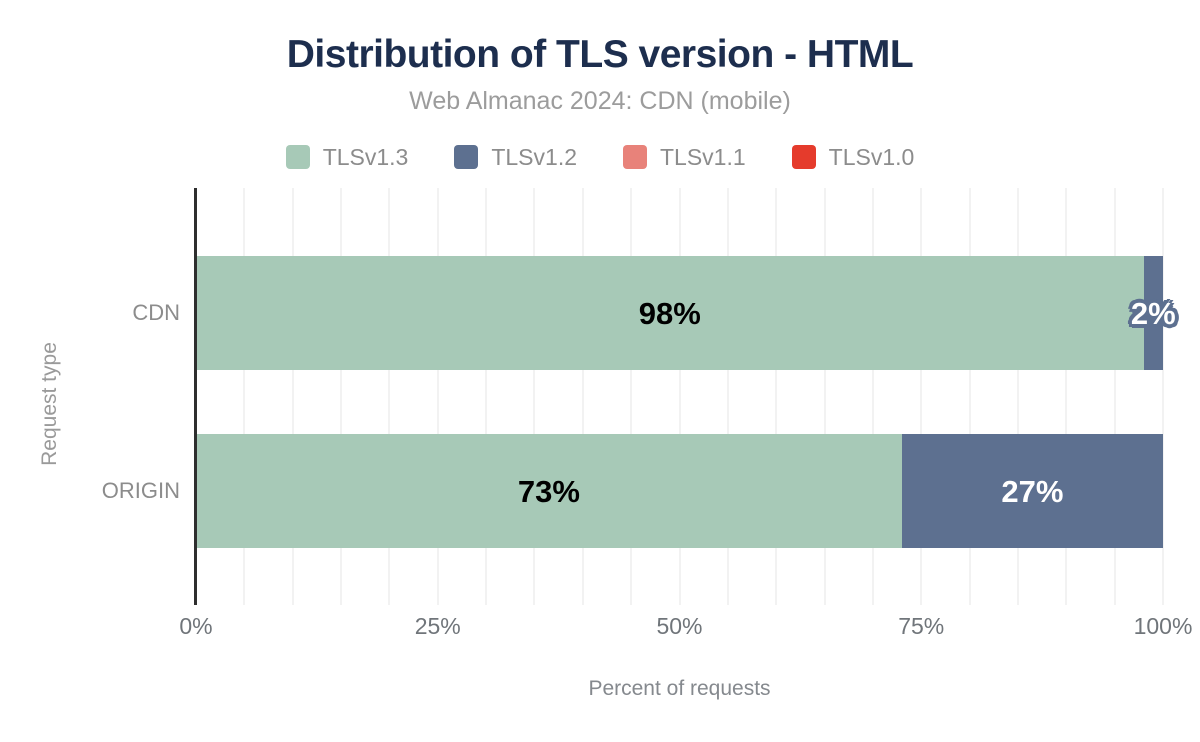 Image resolution: width=1200 pixels, height=742 pixels. What do you see at coordinates (534, 156) in the screenshot?
I see `legend-label: TLSv1.2` at bounding box center [534, 156].